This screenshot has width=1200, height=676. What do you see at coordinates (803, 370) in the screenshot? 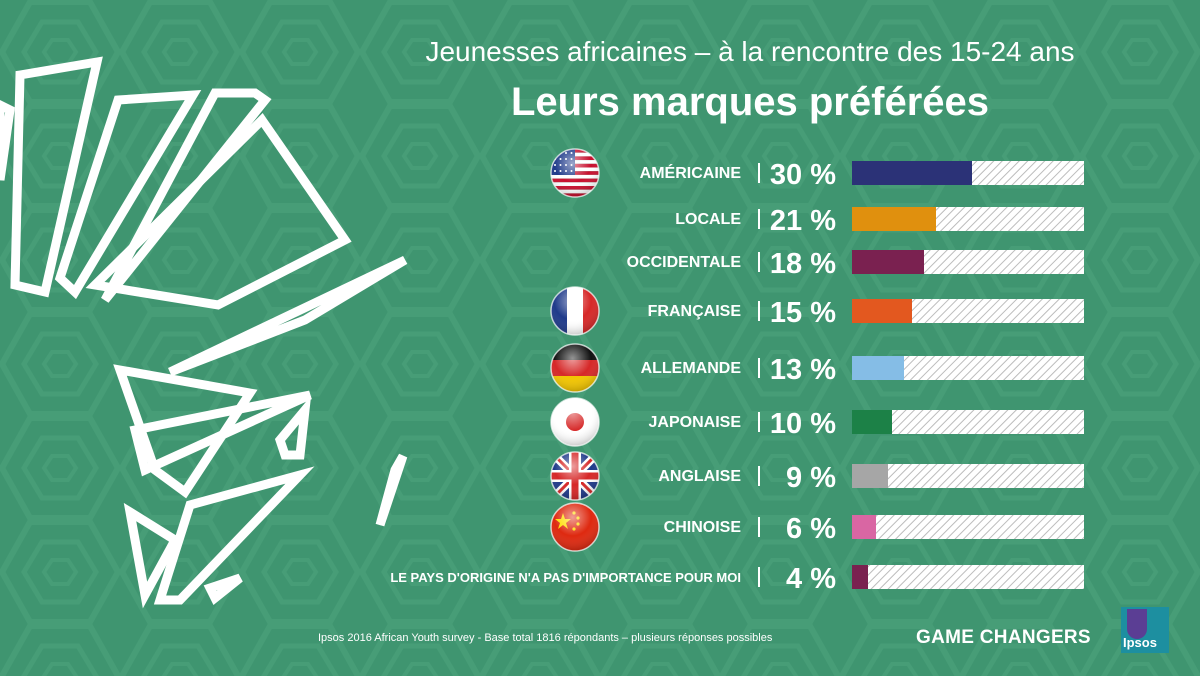
I see `value-label: 13 %` at bounding box center [803, 370].